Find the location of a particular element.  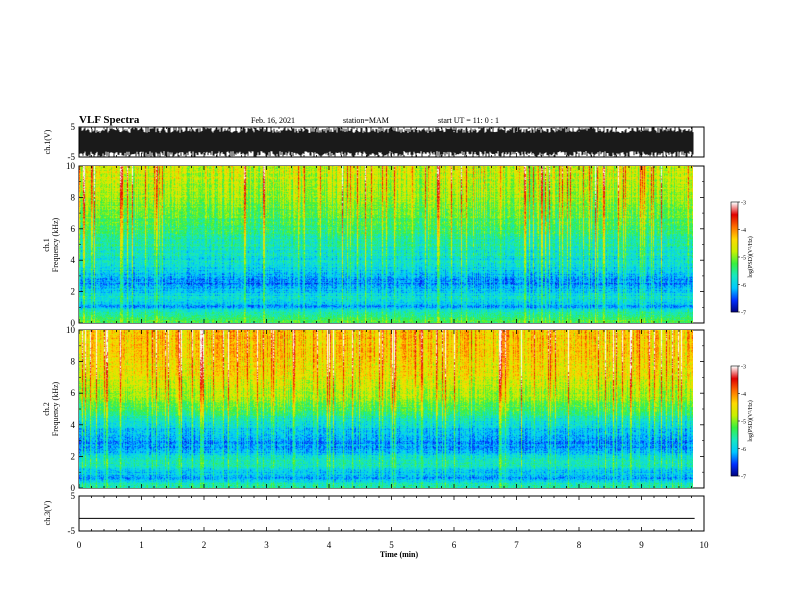

x-axis-label: Time (min) is located at coordinates (399, 554).